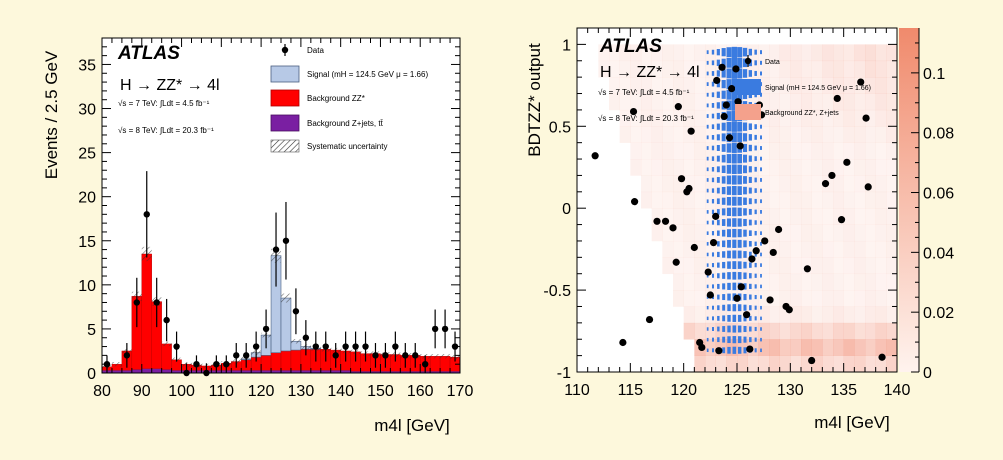  Describe the element at coordinates (938, 253) in the screenshot. I see `colorbar-tick-label: 0.04` at that location.